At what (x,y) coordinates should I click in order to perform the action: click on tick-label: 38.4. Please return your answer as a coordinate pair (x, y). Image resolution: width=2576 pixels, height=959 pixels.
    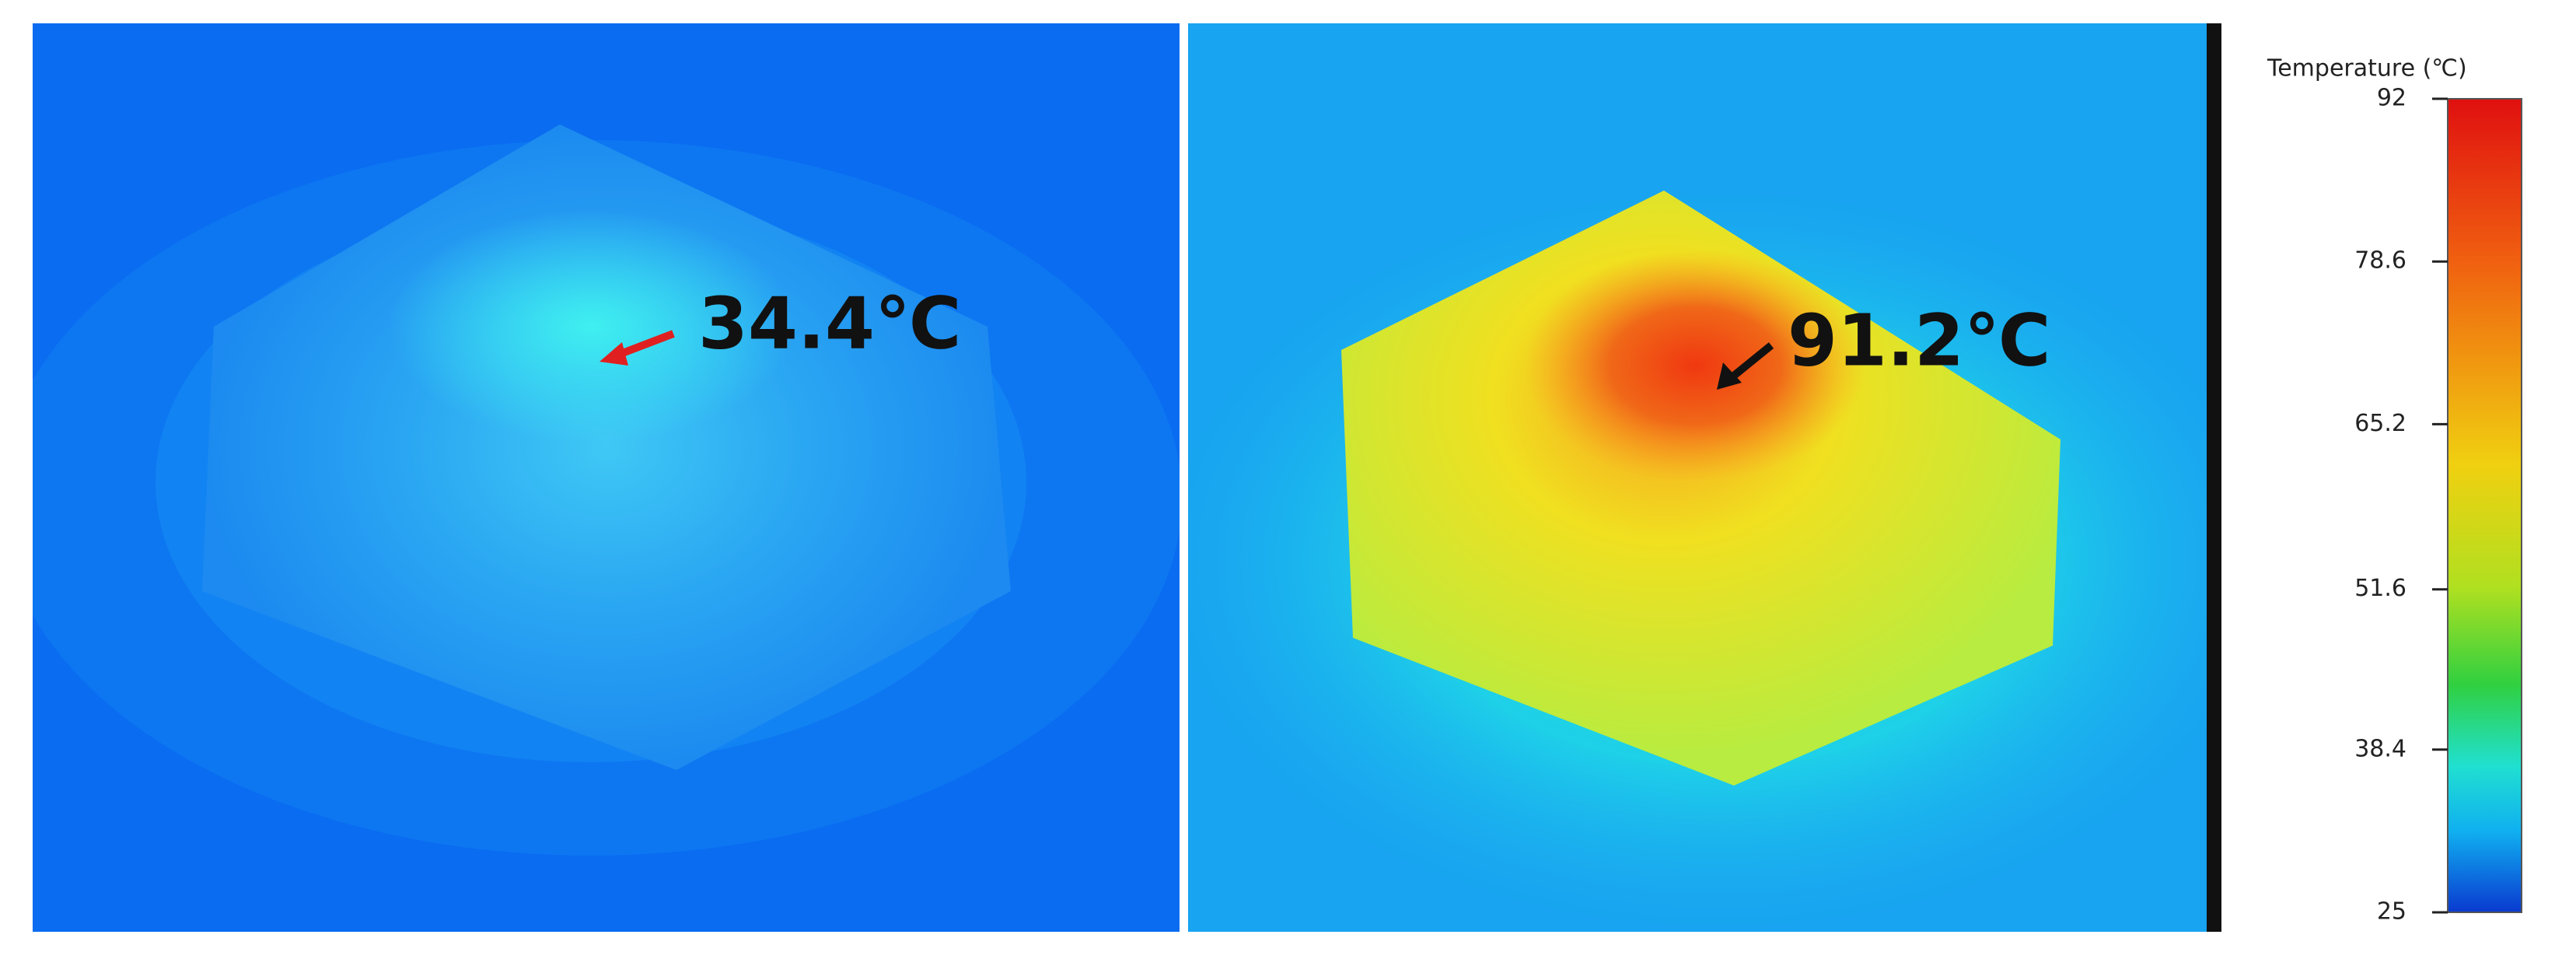
    Looking at the image, I should click on (2380, 748).